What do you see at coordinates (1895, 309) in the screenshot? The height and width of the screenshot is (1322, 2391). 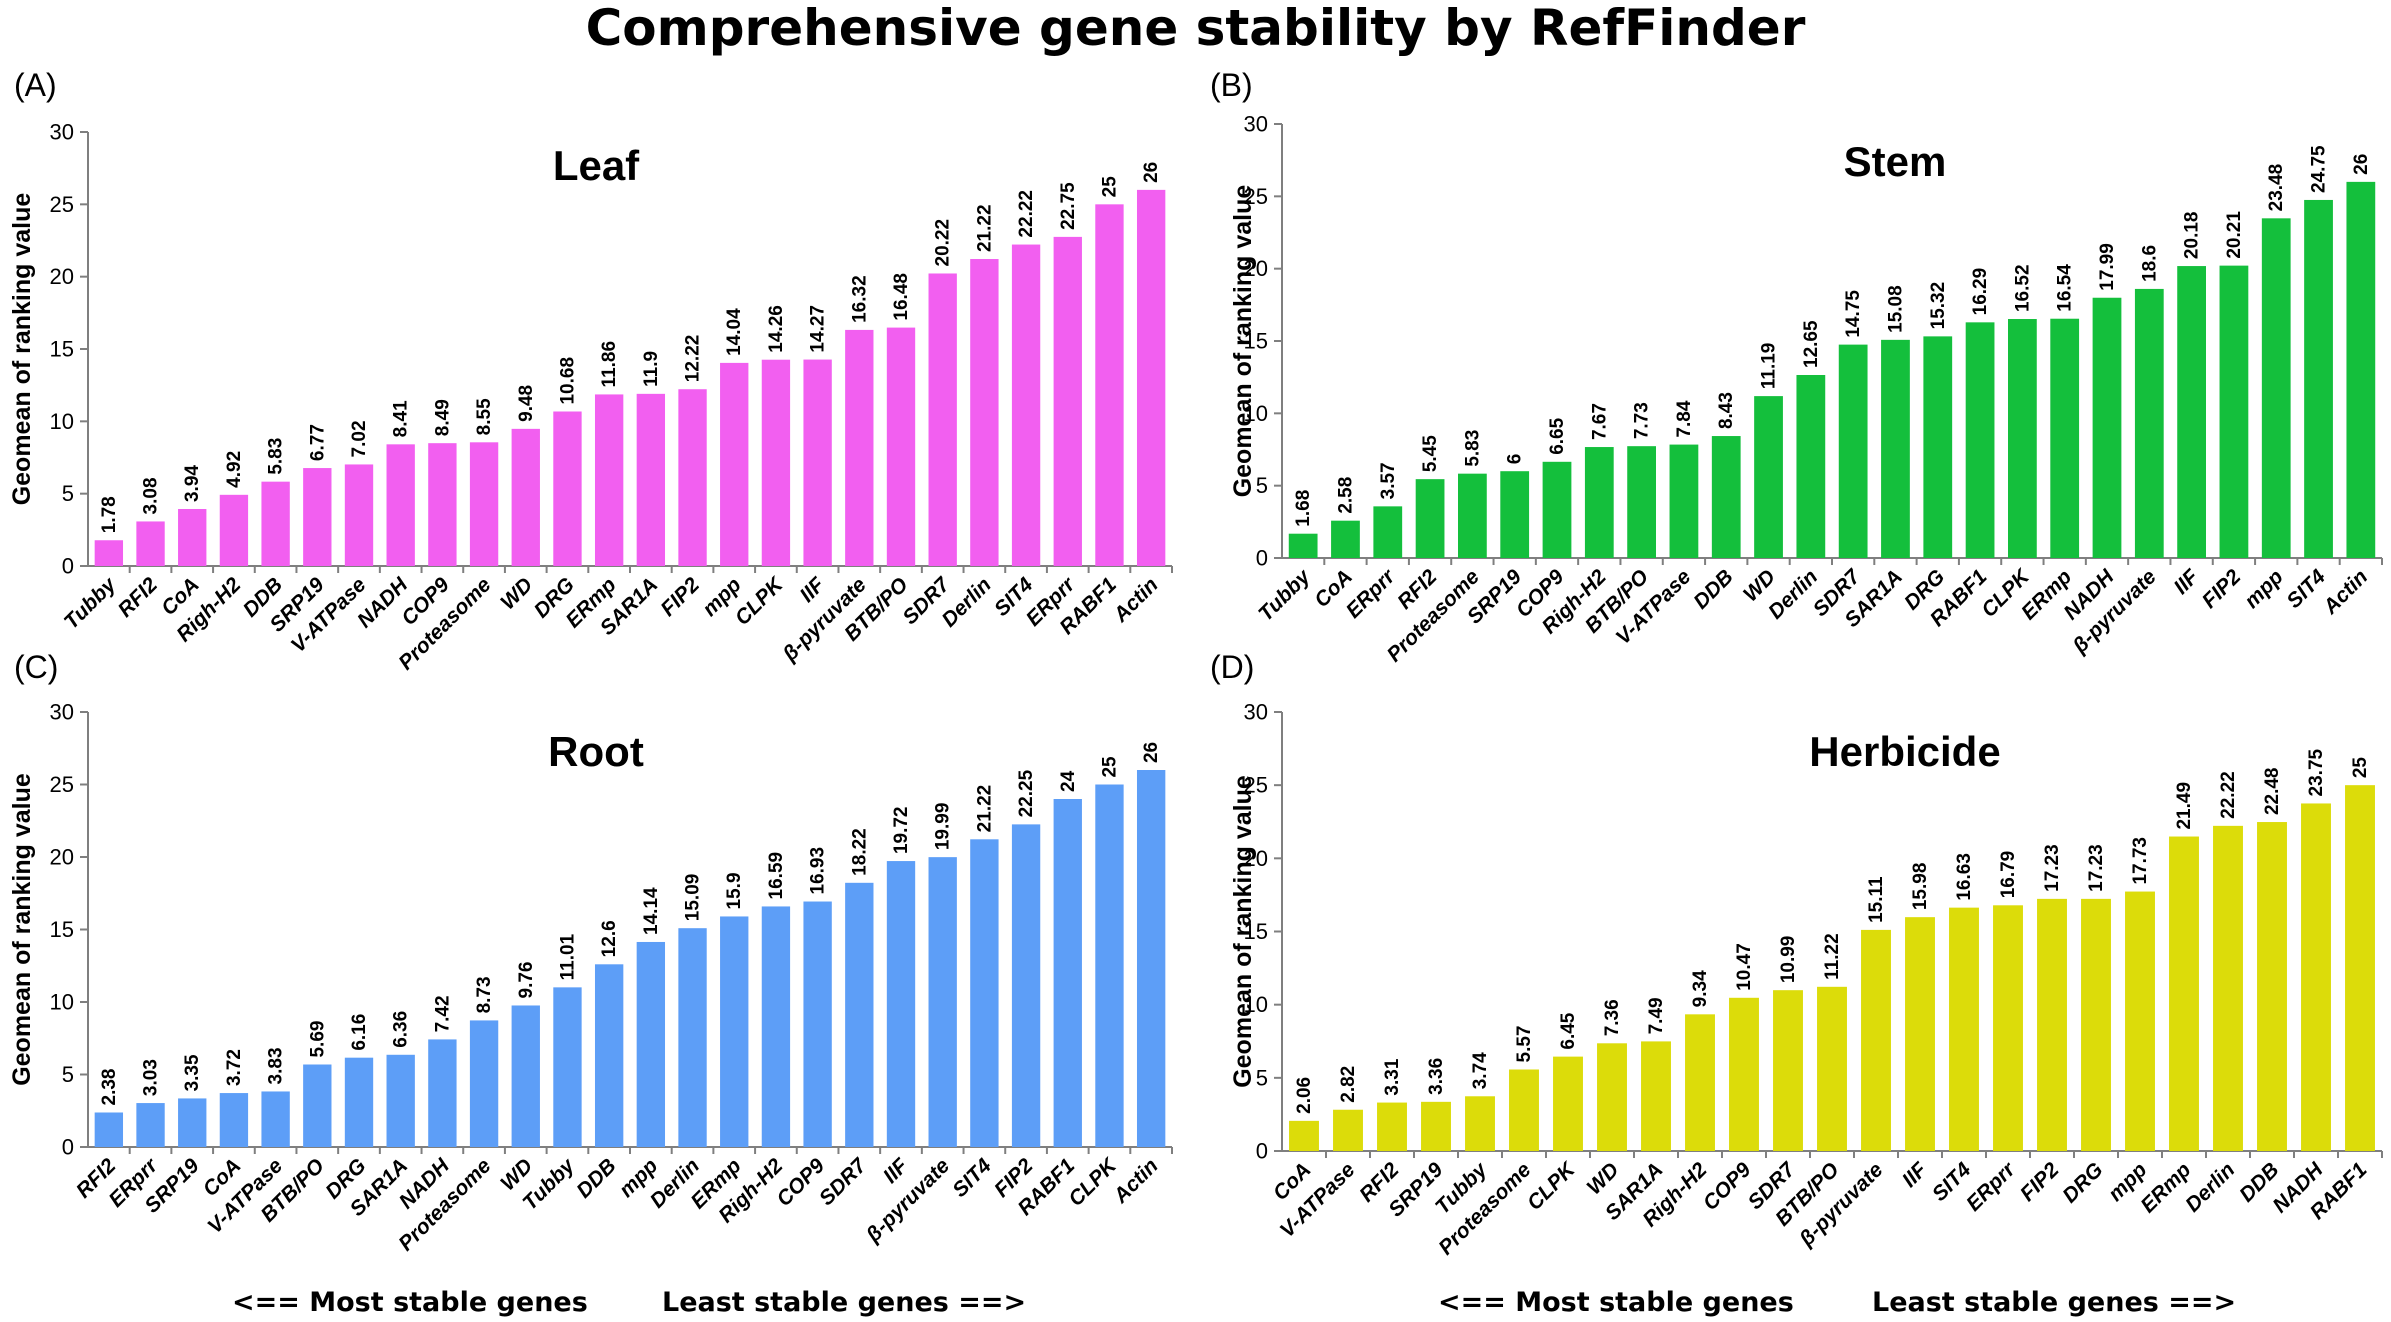 I see `data-label: 15.08` at bounding box center [1895, 309].